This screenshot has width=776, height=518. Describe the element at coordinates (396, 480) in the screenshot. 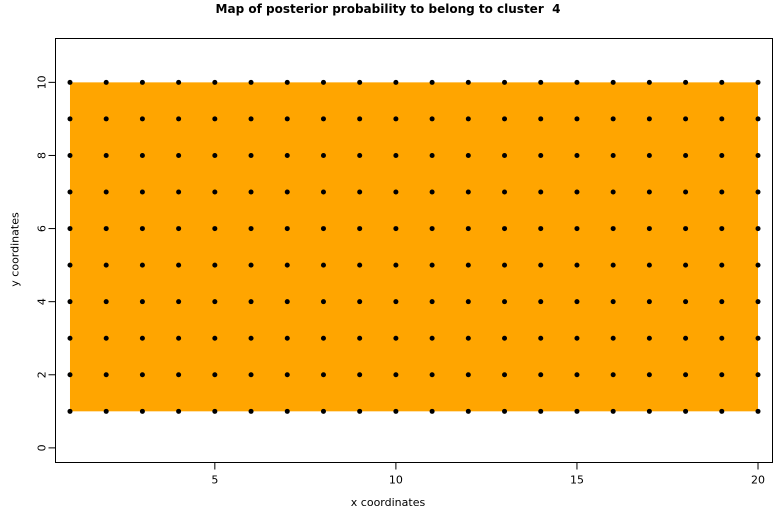

I see `x-tick-label: 10` at that location.